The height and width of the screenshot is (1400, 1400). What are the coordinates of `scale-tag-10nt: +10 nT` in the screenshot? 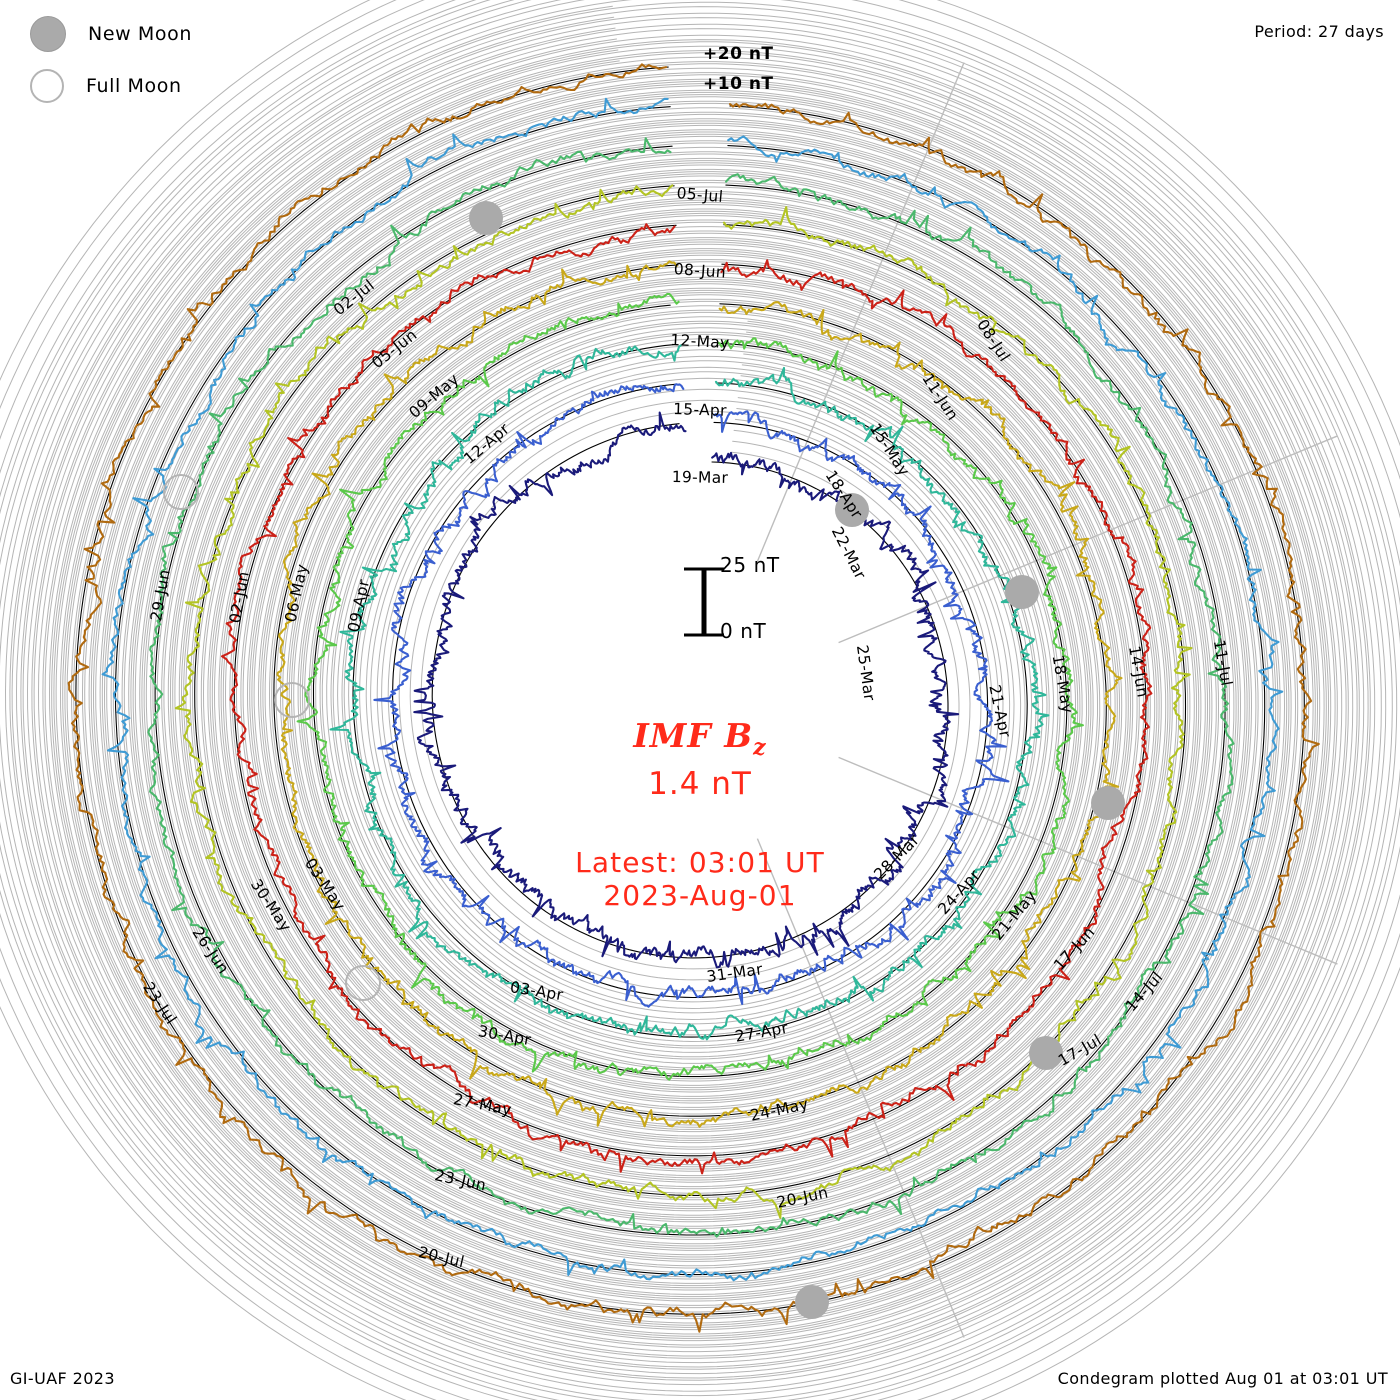 It's located at (738, 84).